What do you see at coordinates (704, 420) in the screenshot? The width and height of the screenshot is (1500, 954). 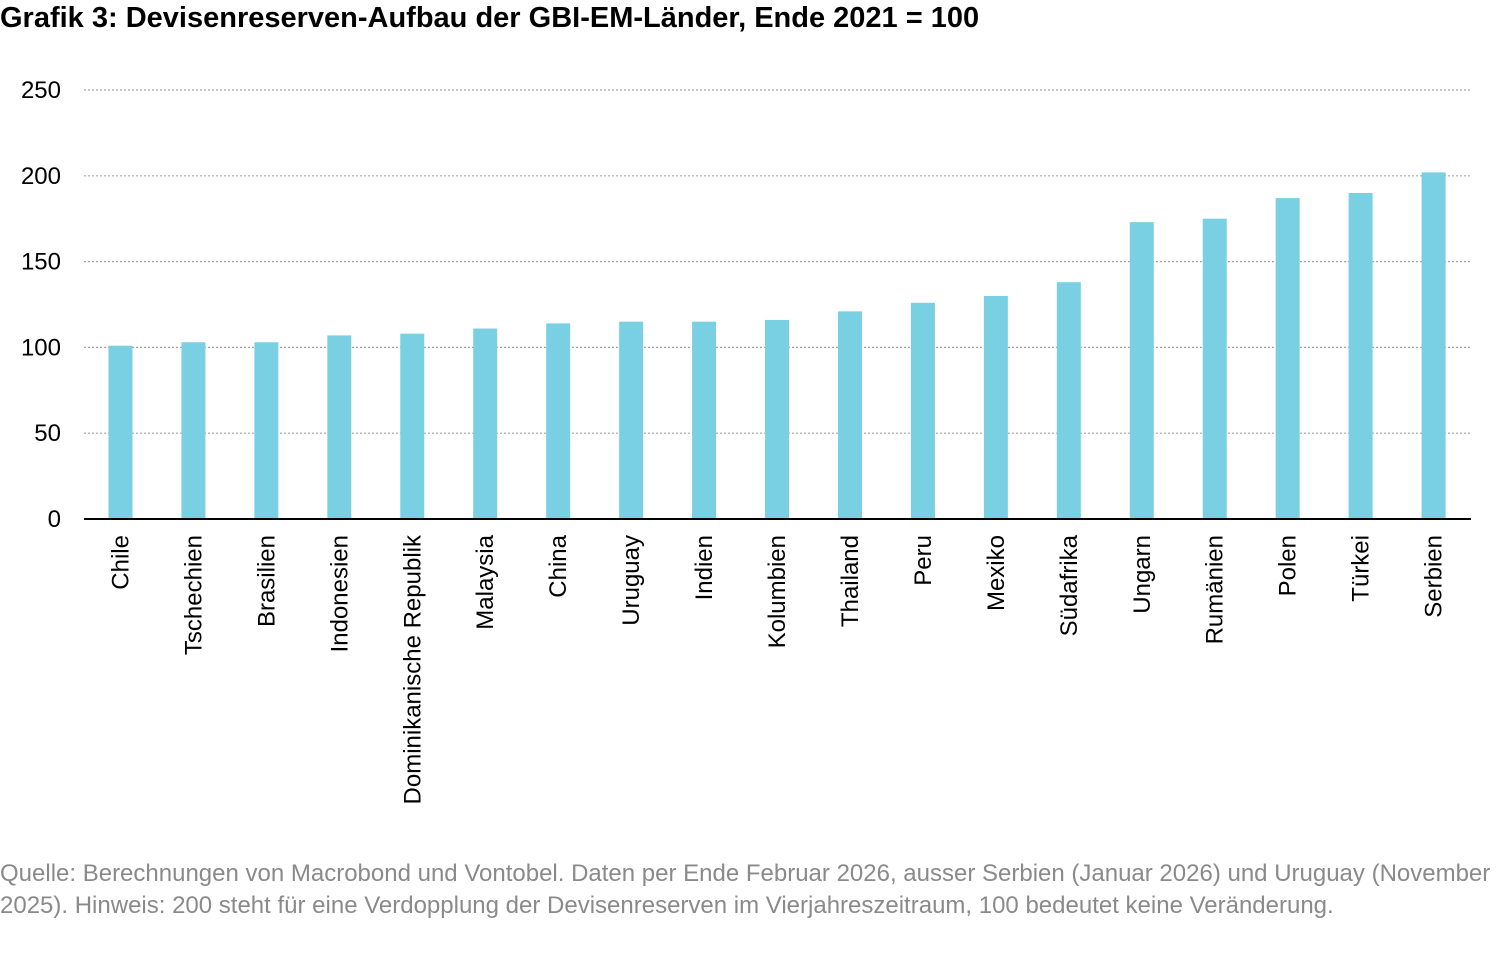 I see `bar-indien` at bounding box center [704, 420].